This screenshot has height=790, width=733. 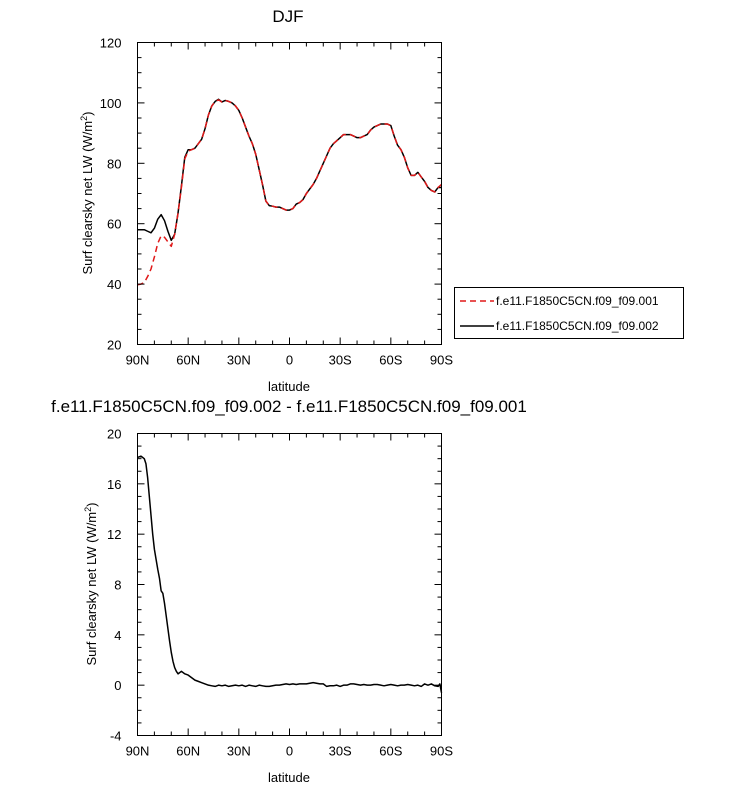 What do you see at coordinates (114, 534) in the screenshot?
I see `y-tick-label: 12` at bounding box center [114, 534].